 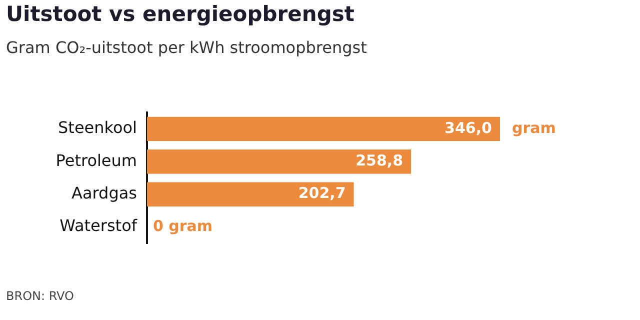 What do you see at coordinates (180, 14) in the screenshot?
I see `chart-title: Uitstoot vs energieopbrengst` at bounding box center [180, 14].